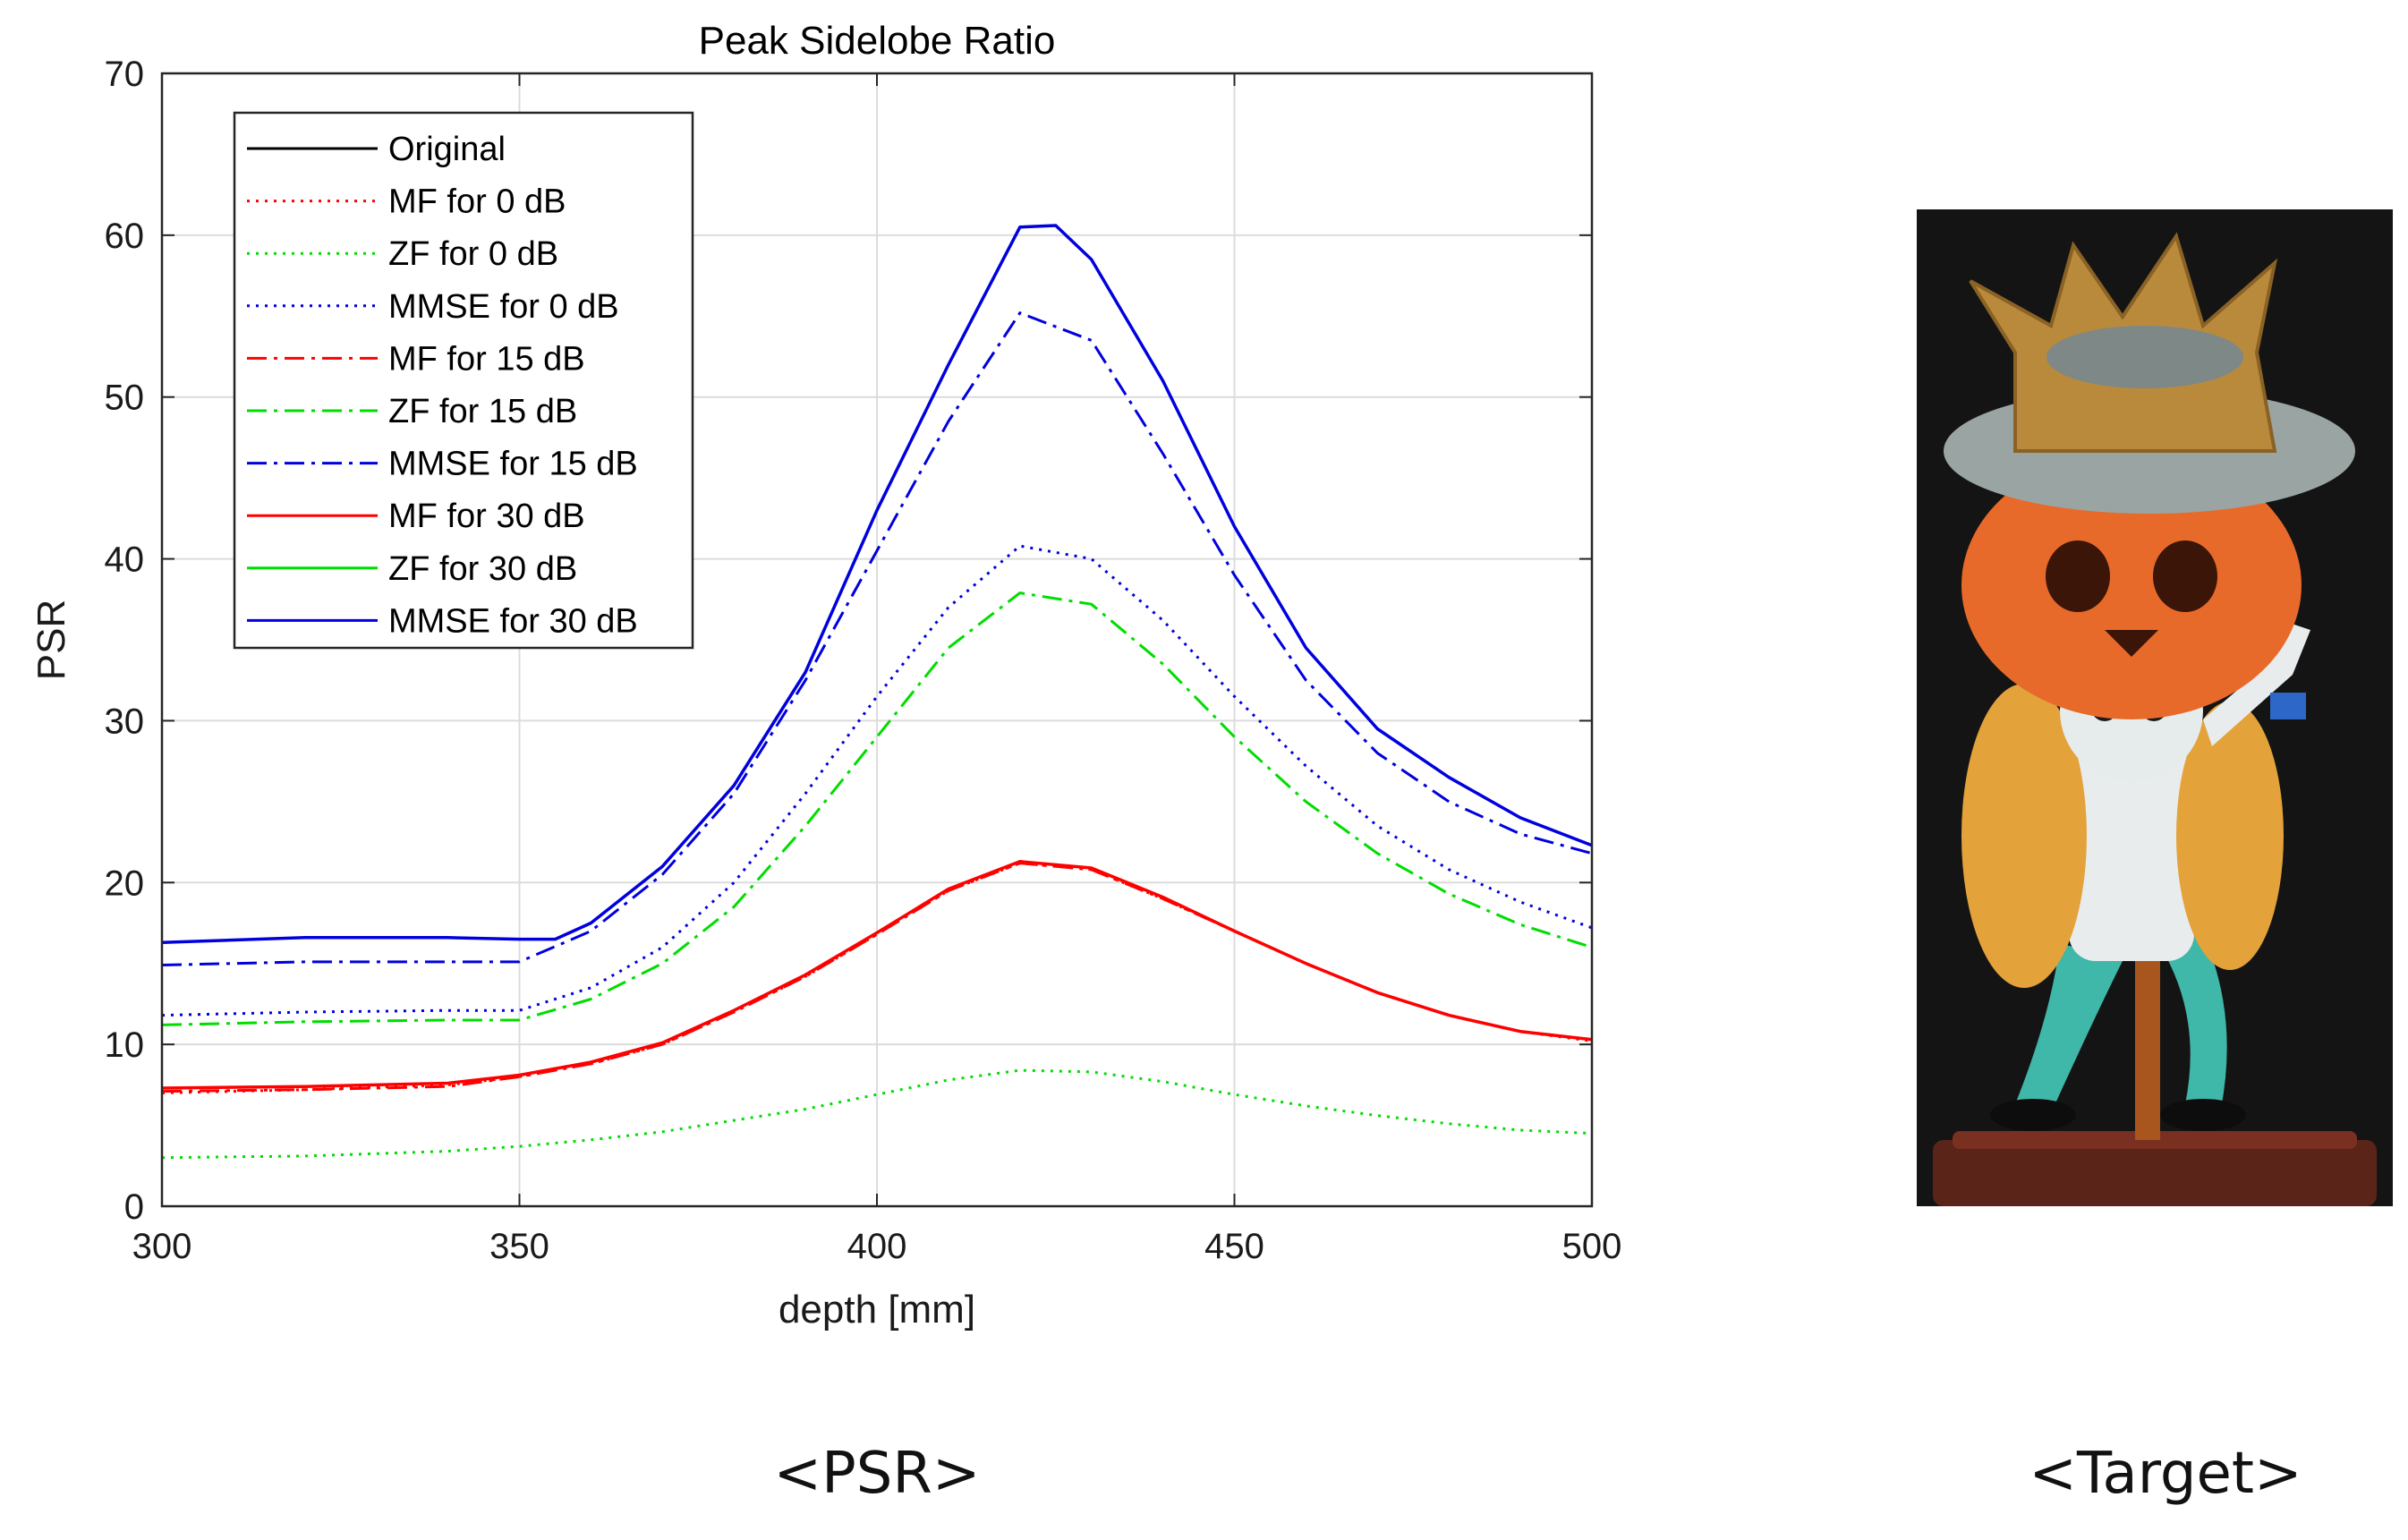 The height and width of the screenshot is (1540, 2408). Describe the element at coordinates (2165, 1474) in the screenshot. I see `target-caption: <Target>` at that location.